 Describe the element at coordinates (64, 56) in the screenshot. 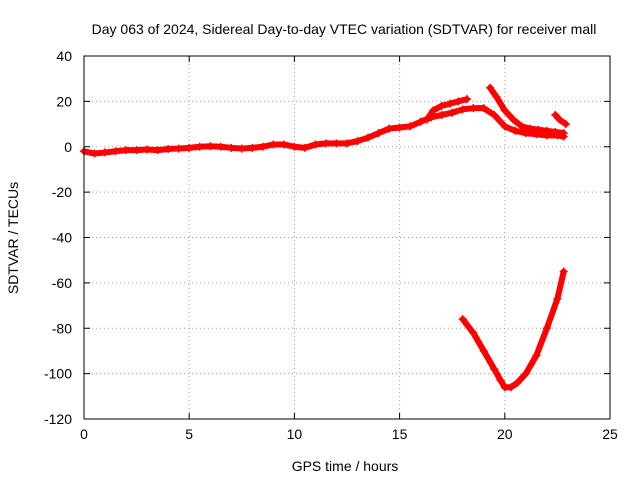

I see `y-tick-label: 40` at that location.